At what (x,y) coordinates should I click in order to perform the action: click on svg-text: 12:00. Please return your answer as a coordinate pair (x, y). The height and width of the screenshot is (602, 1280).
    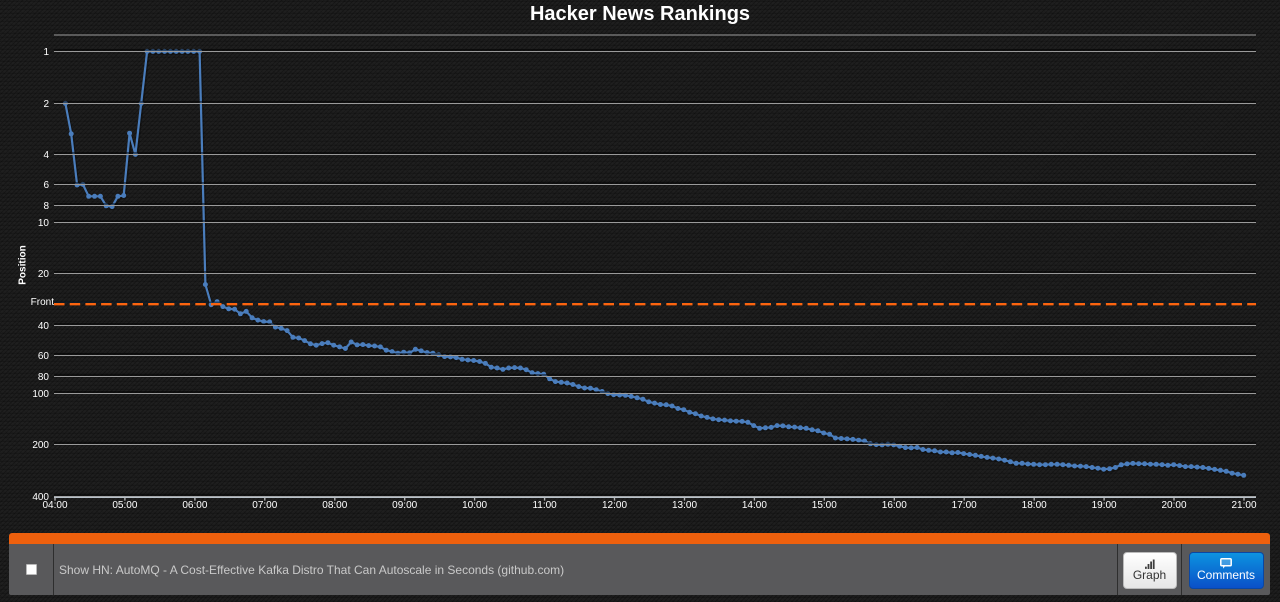
    Looking at the image, I should click on (614, 505).